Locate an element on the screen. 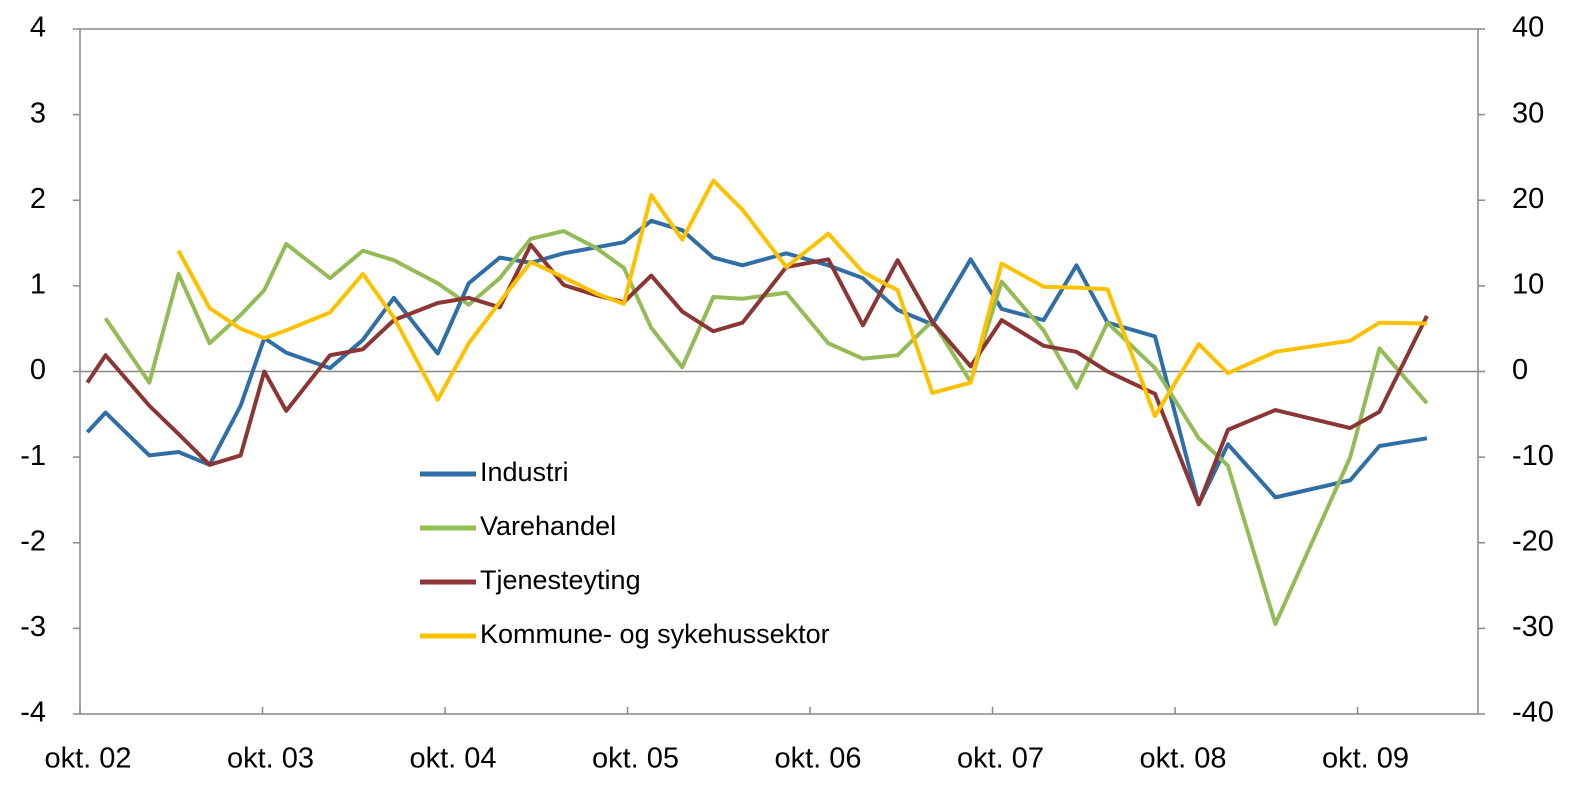 The image size is (1589, 792). y2-tick-label: -40 is located at coordinates (1533, 713).